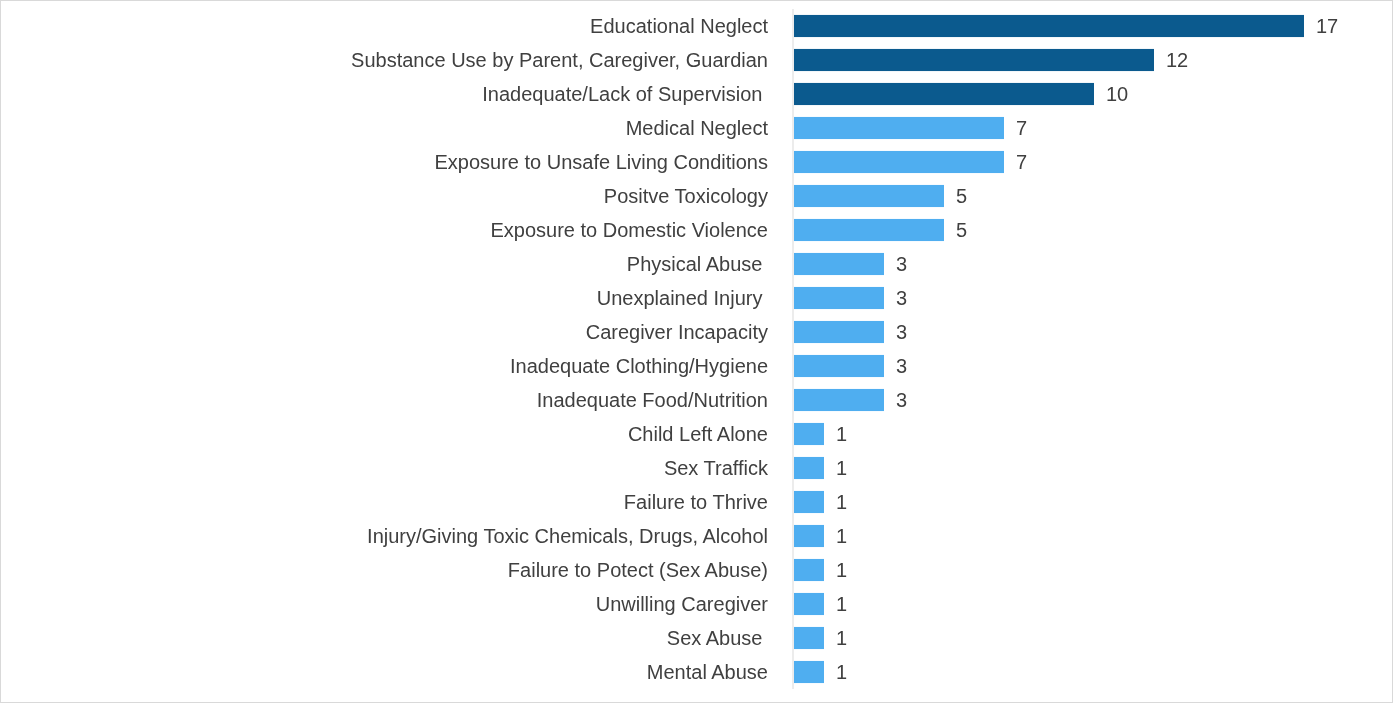 The image size is (1393, 703). What do you see at coordinates (679, 26) in the screenshot?
I see `y-tick-label: Educational Neglect` at bounding box center [679, 26].